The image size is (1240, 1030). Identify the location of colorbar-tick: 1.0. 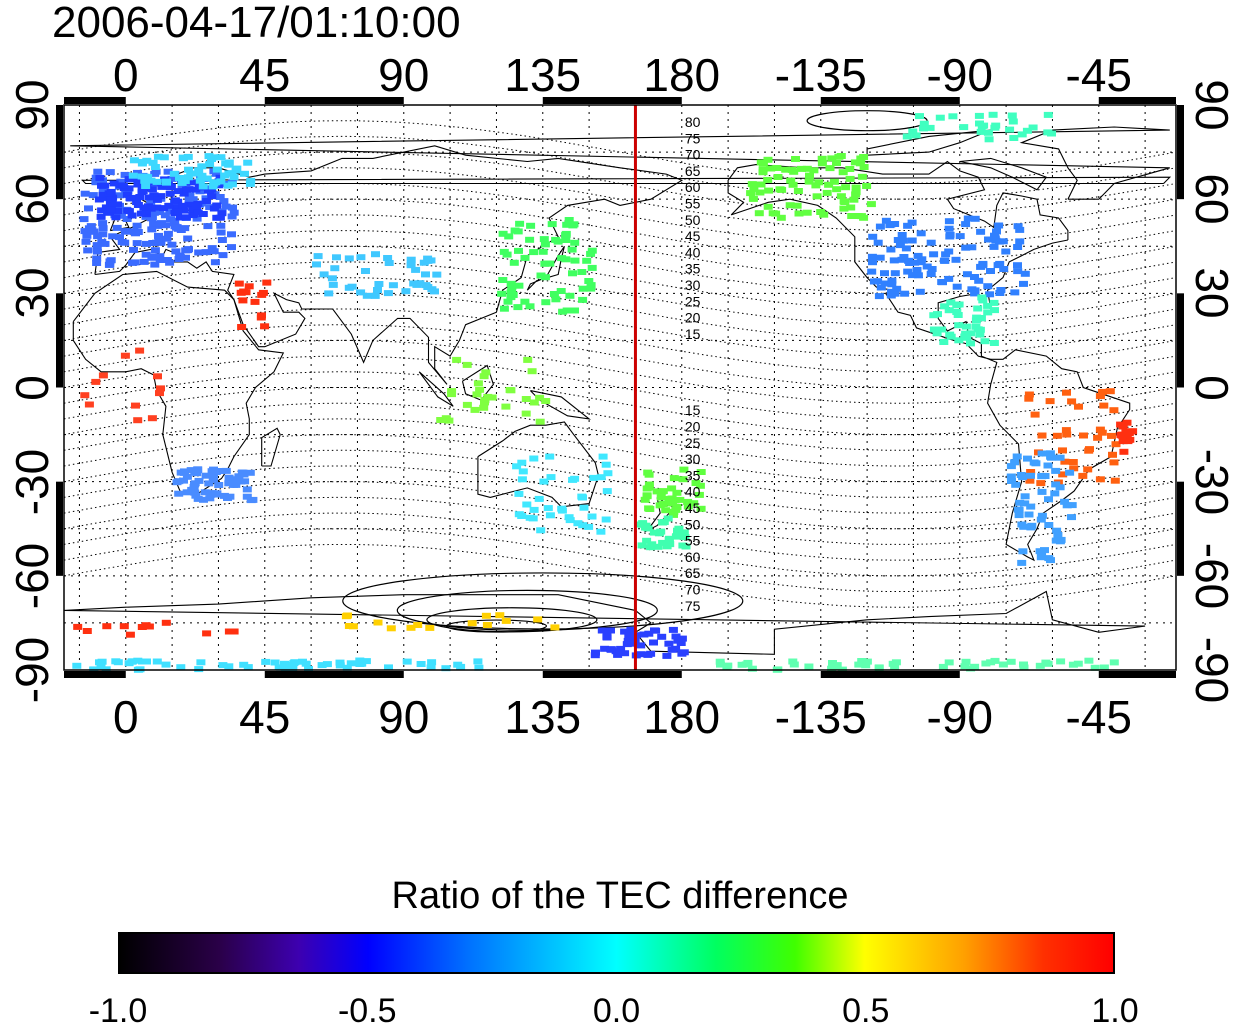
(1115, 1011).